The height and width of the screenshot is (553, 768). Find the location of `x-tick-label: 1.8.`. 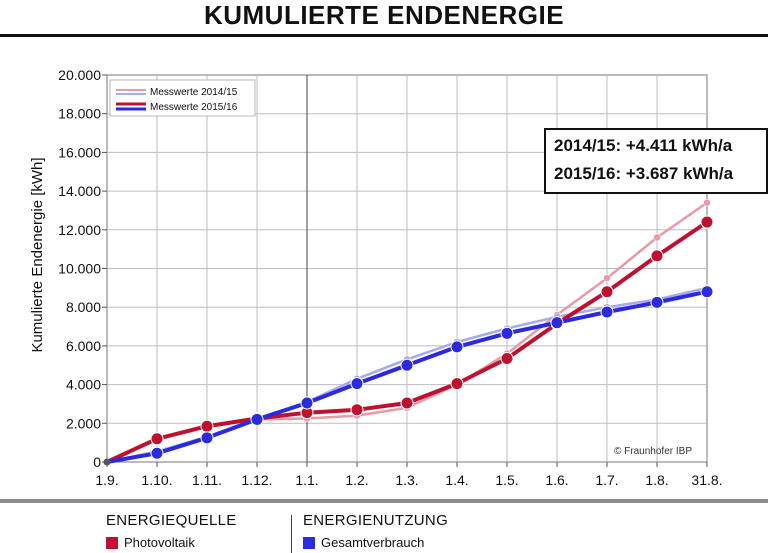

x-tick-label: 1.8. is located at coordinates (656, 480).